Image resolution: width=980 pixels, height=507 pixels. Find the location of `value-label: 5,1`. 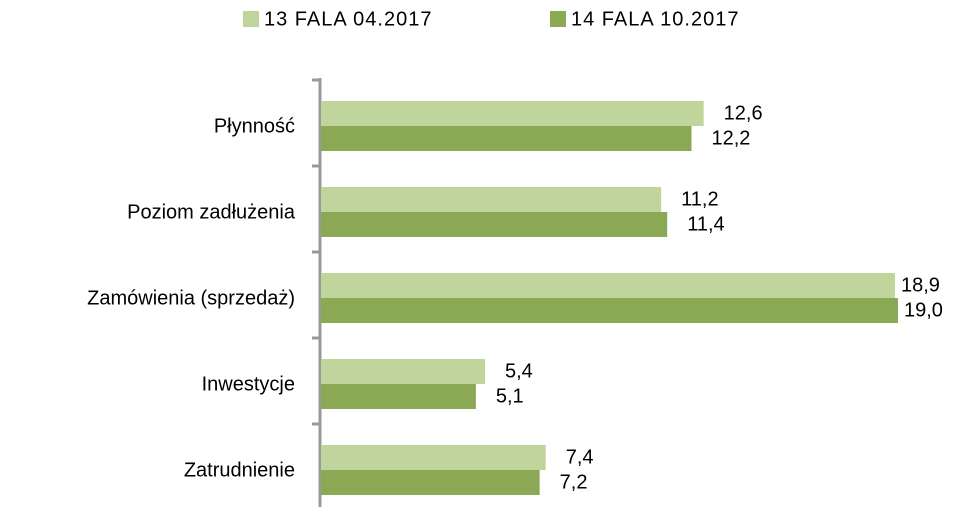

value-label: 5,1 is located at coordinates (510, 396).